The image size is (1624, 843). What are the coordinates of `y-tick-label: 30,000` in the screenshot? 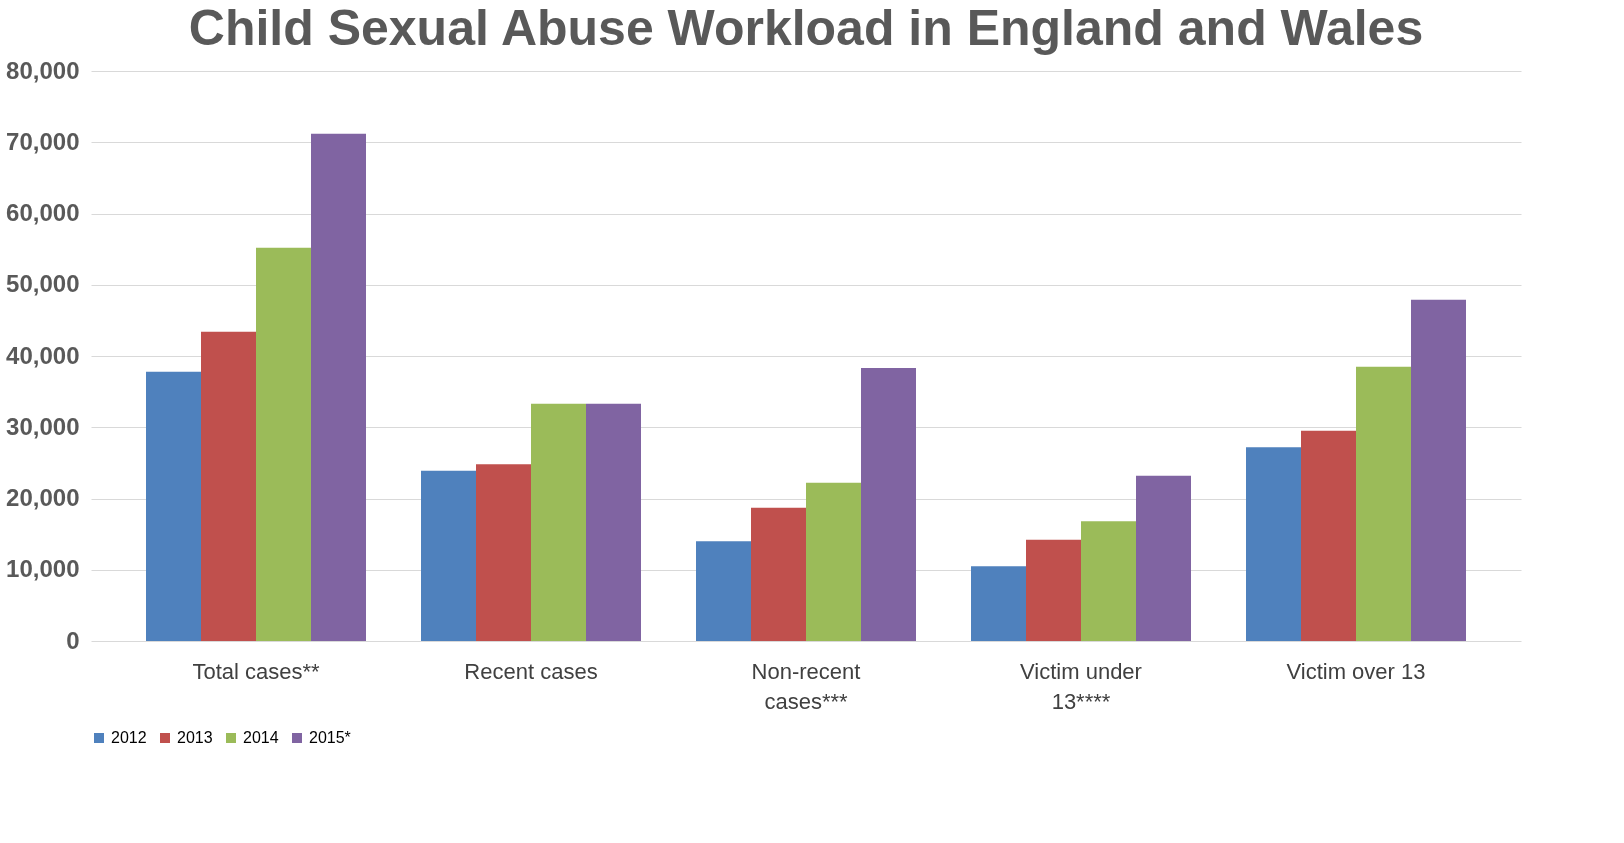 It's located at (43, 426).